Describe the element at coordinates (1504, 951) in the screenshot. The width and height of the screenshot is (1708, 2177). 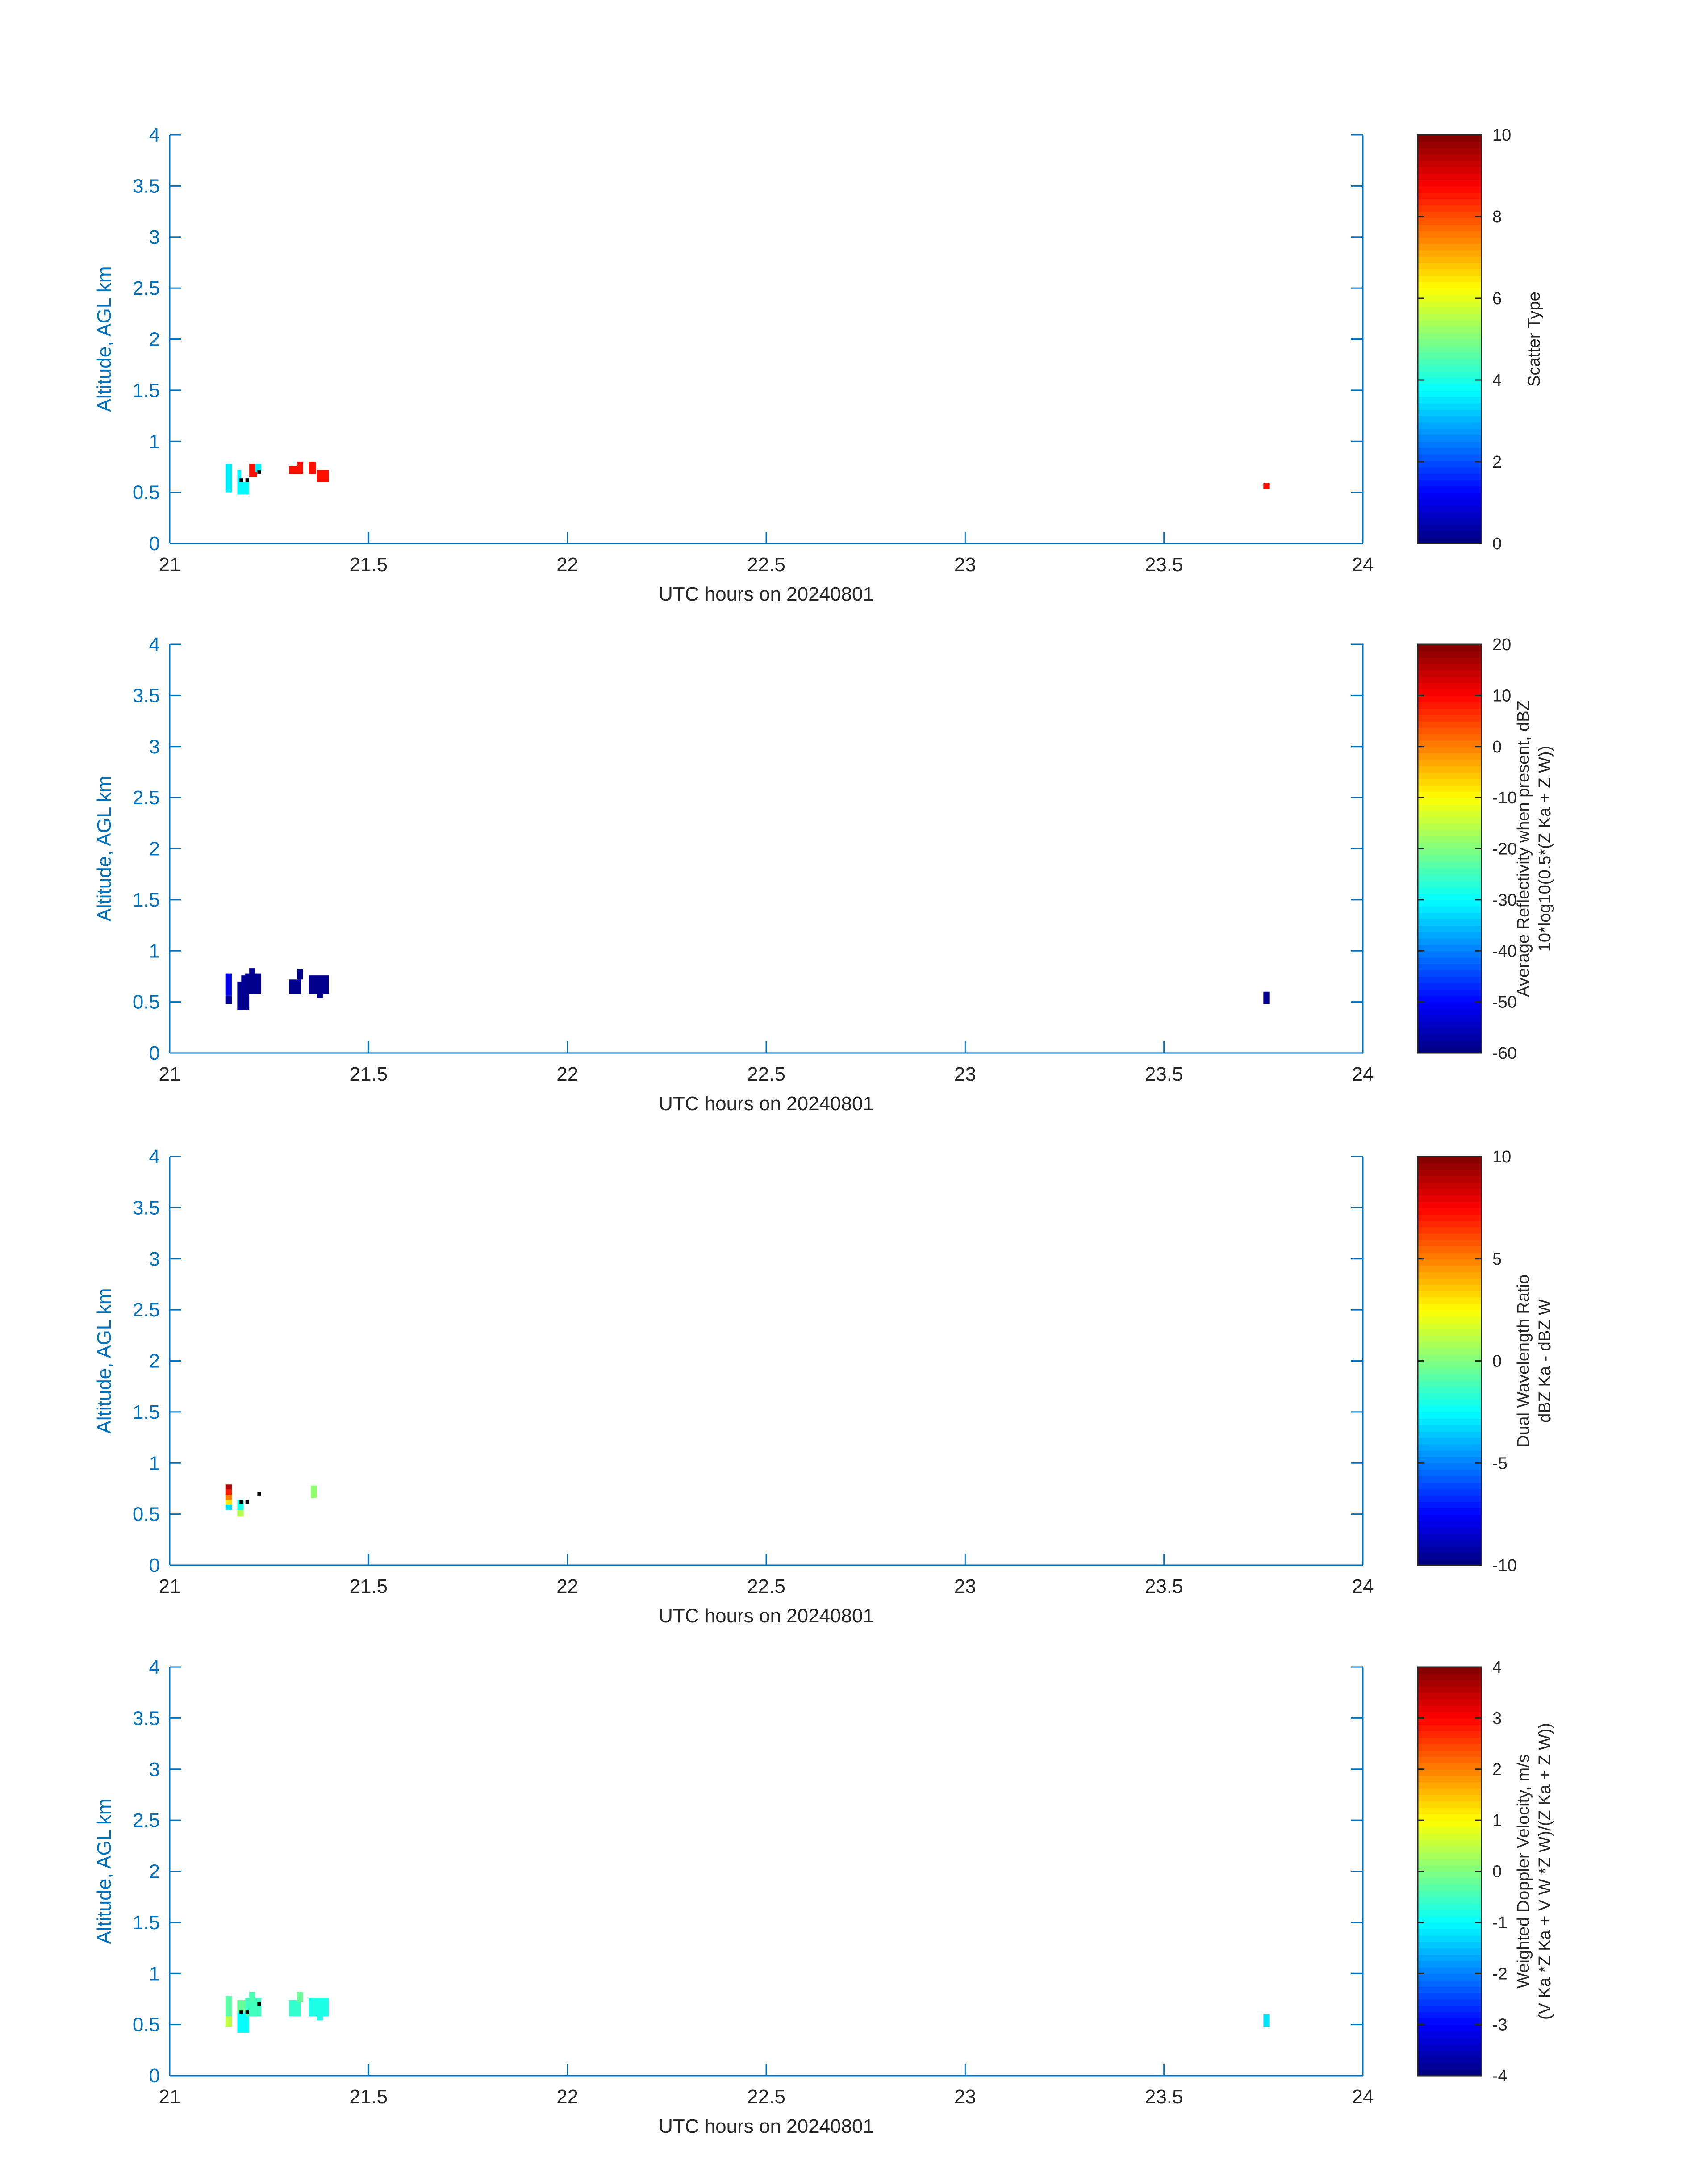
I see `colorbar-tick-label: -40` at that location.